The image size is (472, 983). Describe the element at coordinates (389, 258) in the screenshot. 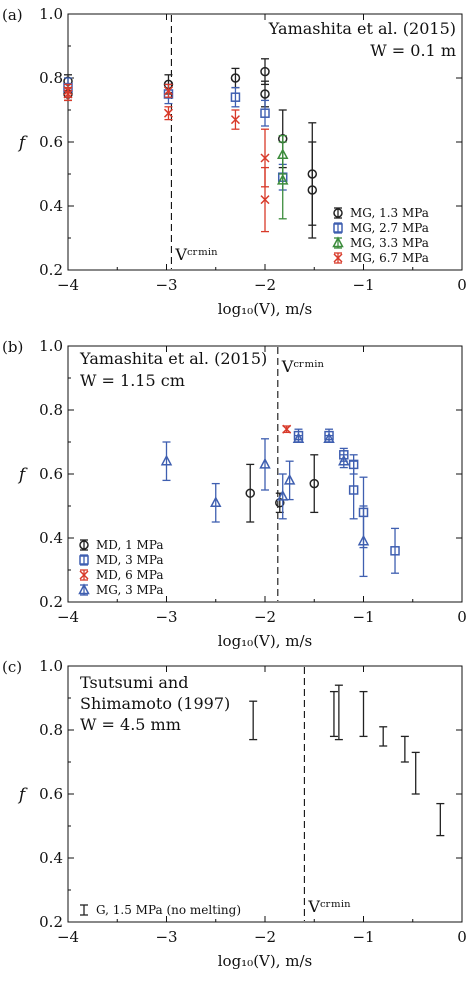

I see `legend-label: MG, 6.7 MPa` at that location.